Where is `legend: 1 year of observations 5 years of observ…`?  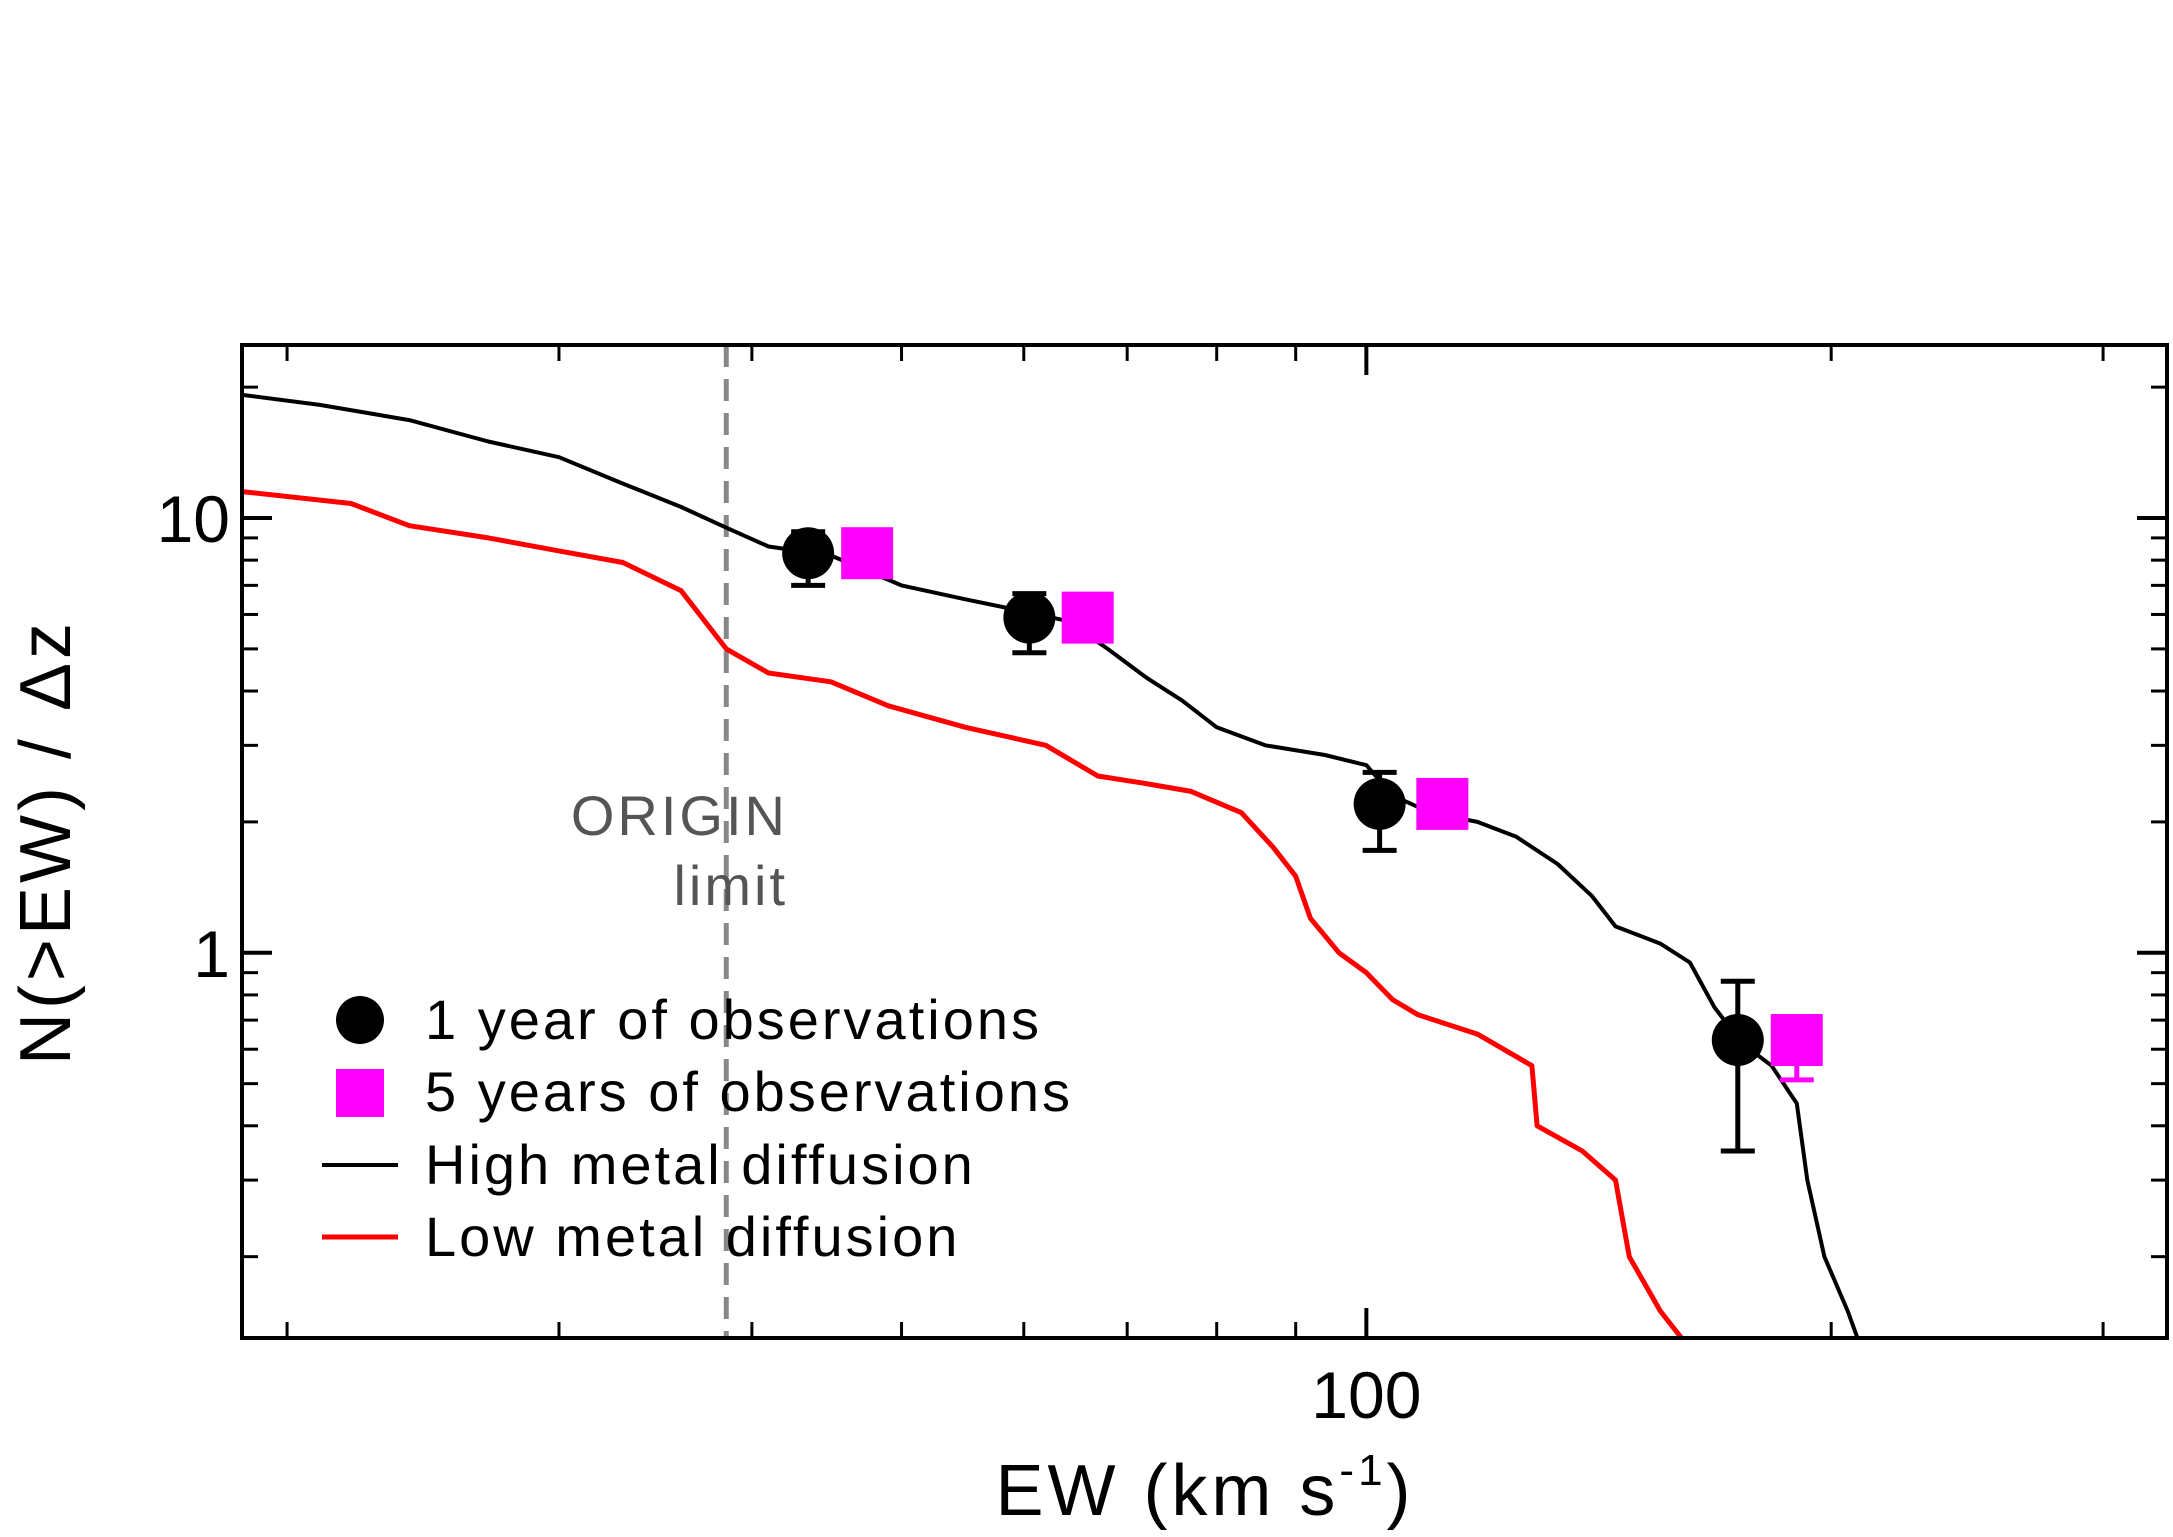 legend: 1 year of observations 5 years of observ… is located at coordinates (697, 1128).